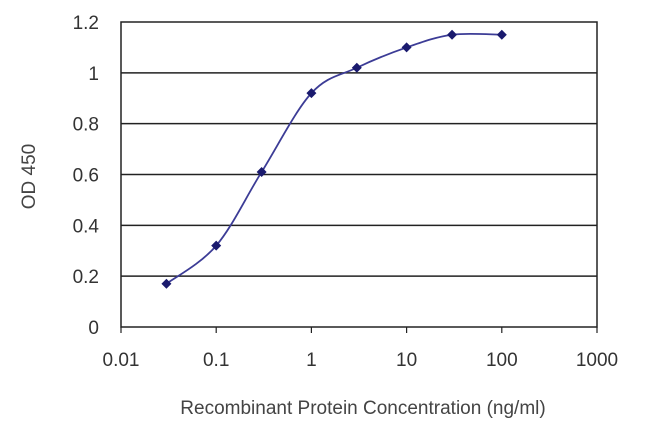 The width and height of the screenshot is (650, 434). What do you see at coordinates (502, 360) in the screenshot?
I see `x-tick-label: 100` at bounding box center [502, 360].